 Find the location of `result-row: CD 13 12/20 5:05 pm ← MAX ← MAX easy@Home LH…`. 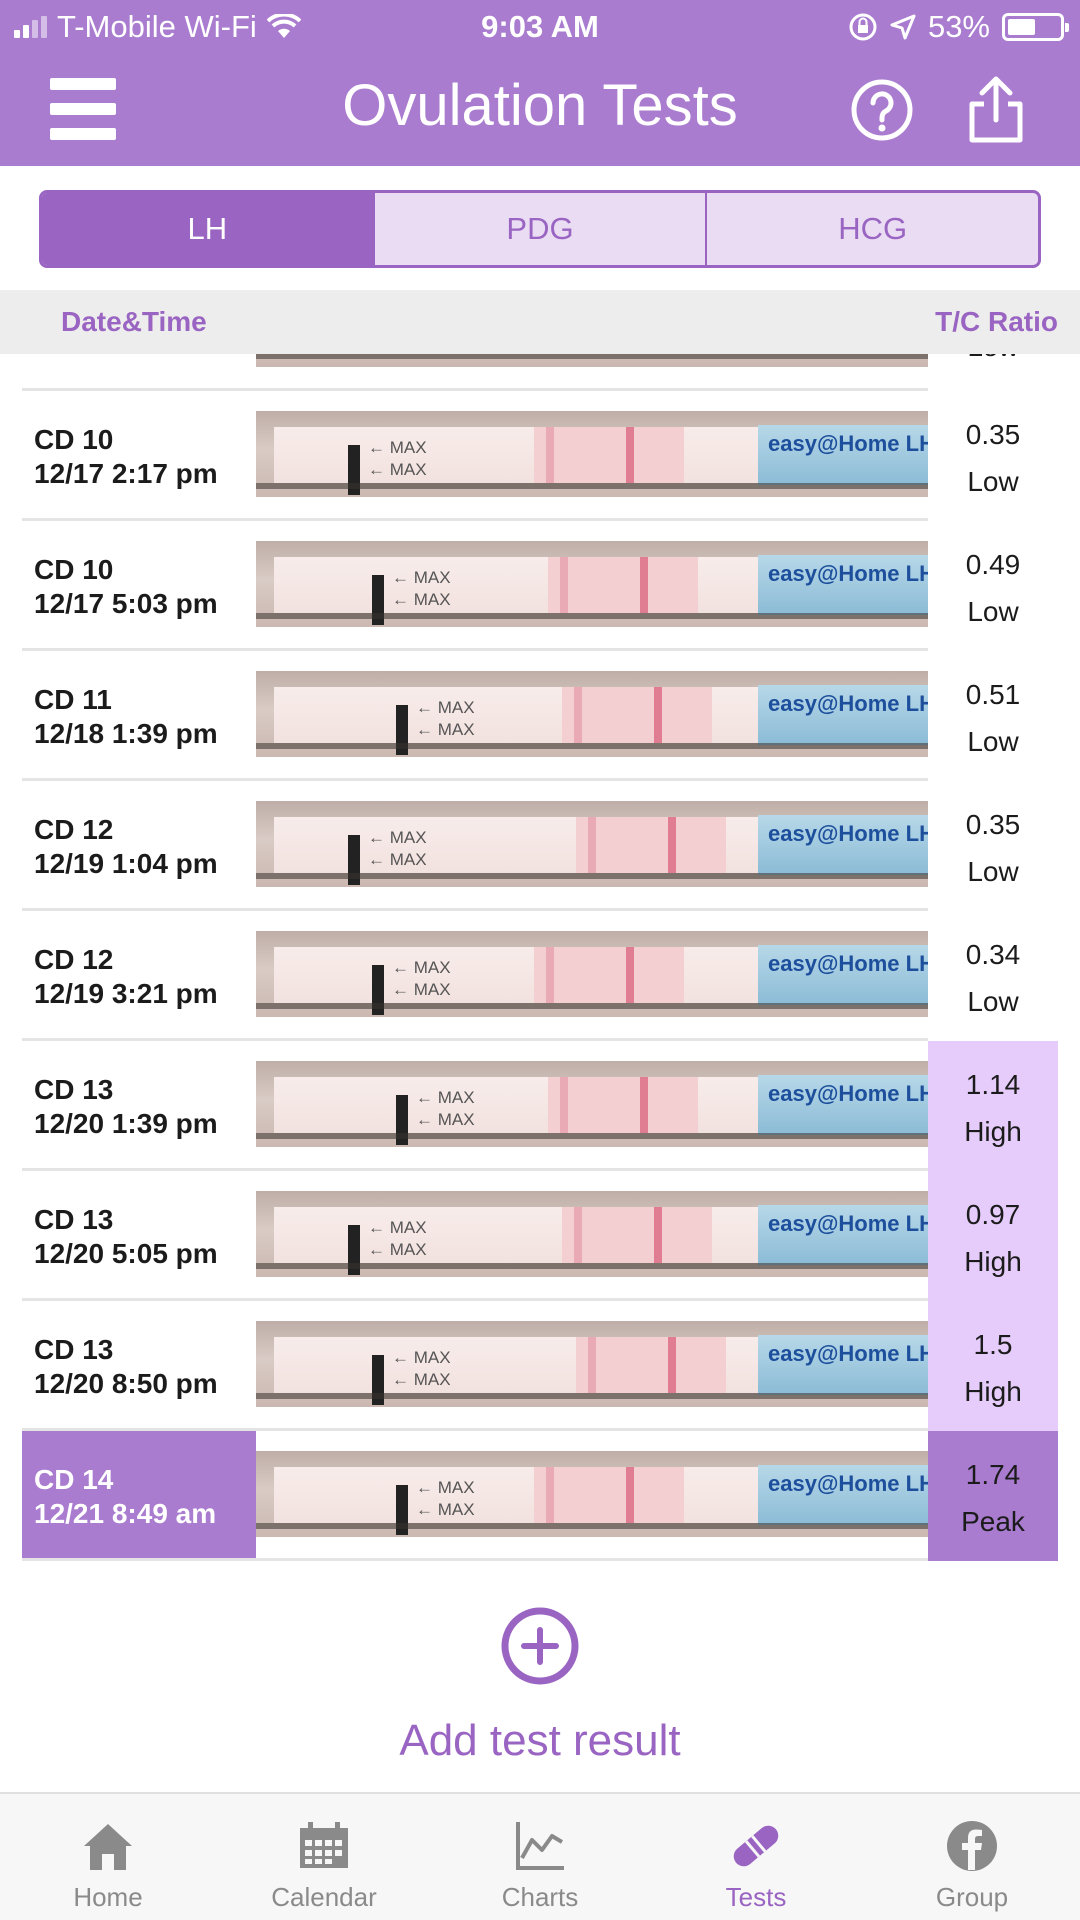

result-row: CD 13 12/20 5:05 pm ← MAX ← MAX easy@Home LH… is located at coordinates (540, 1236).